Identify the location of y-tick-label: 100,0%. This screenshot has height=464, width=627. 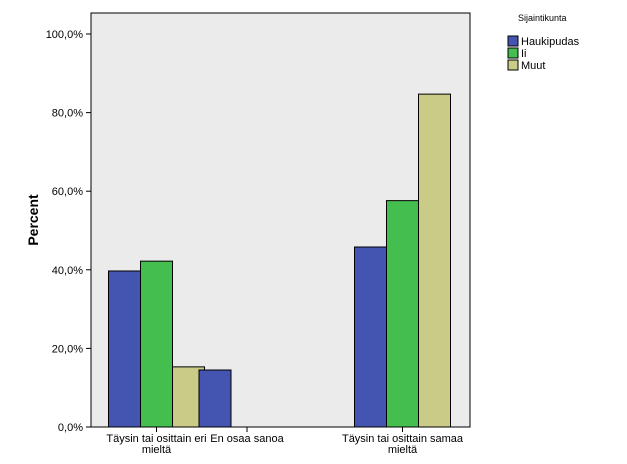
(65, 35).